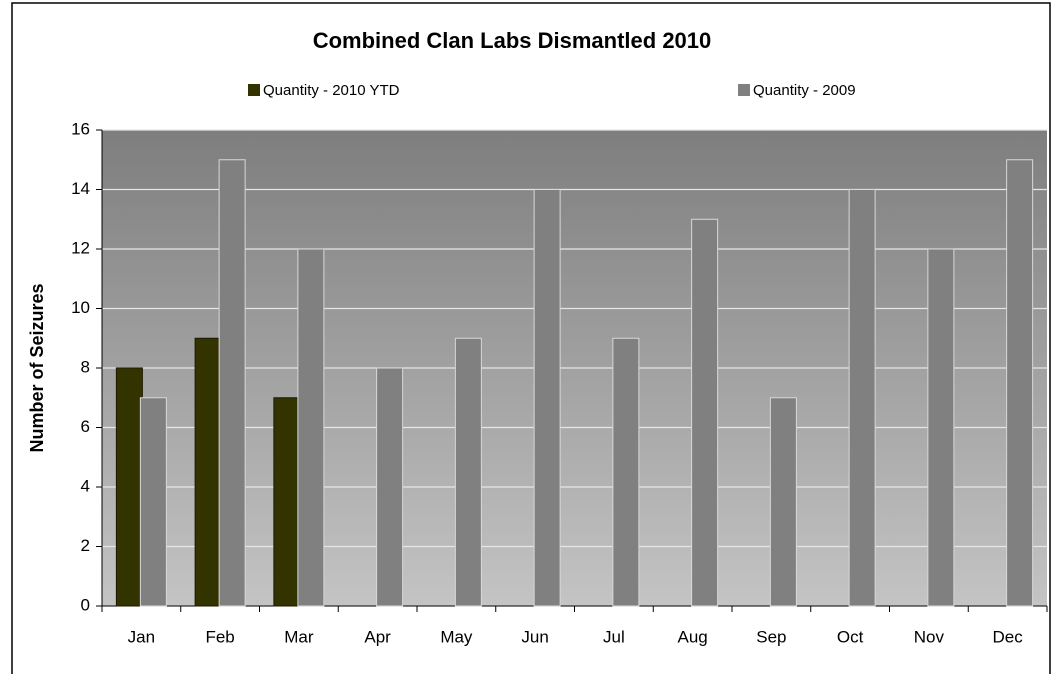  I want to click on legend-label: Quantity - 2009, so click(804, 90).